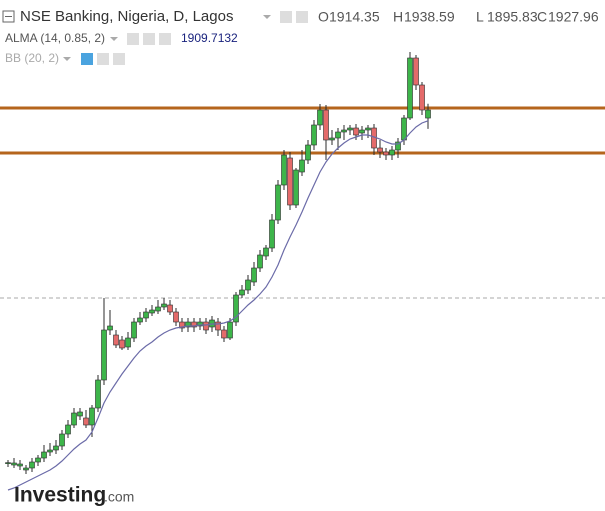  I want to click on ohlc-value: 1914.35, so click(354, 17).